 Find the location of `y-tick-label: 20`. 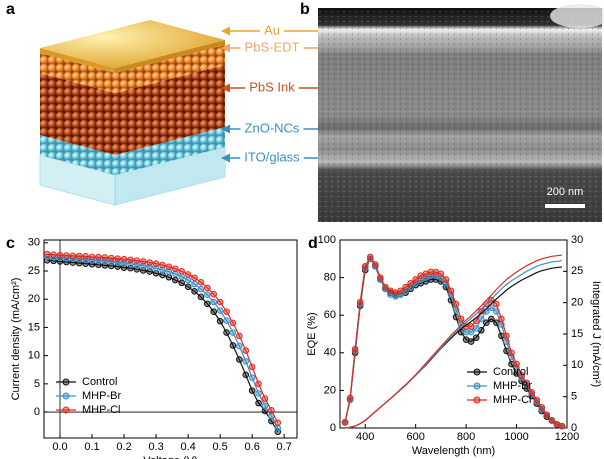

y-tick-label: 20 is located at coordinates (330, 390).